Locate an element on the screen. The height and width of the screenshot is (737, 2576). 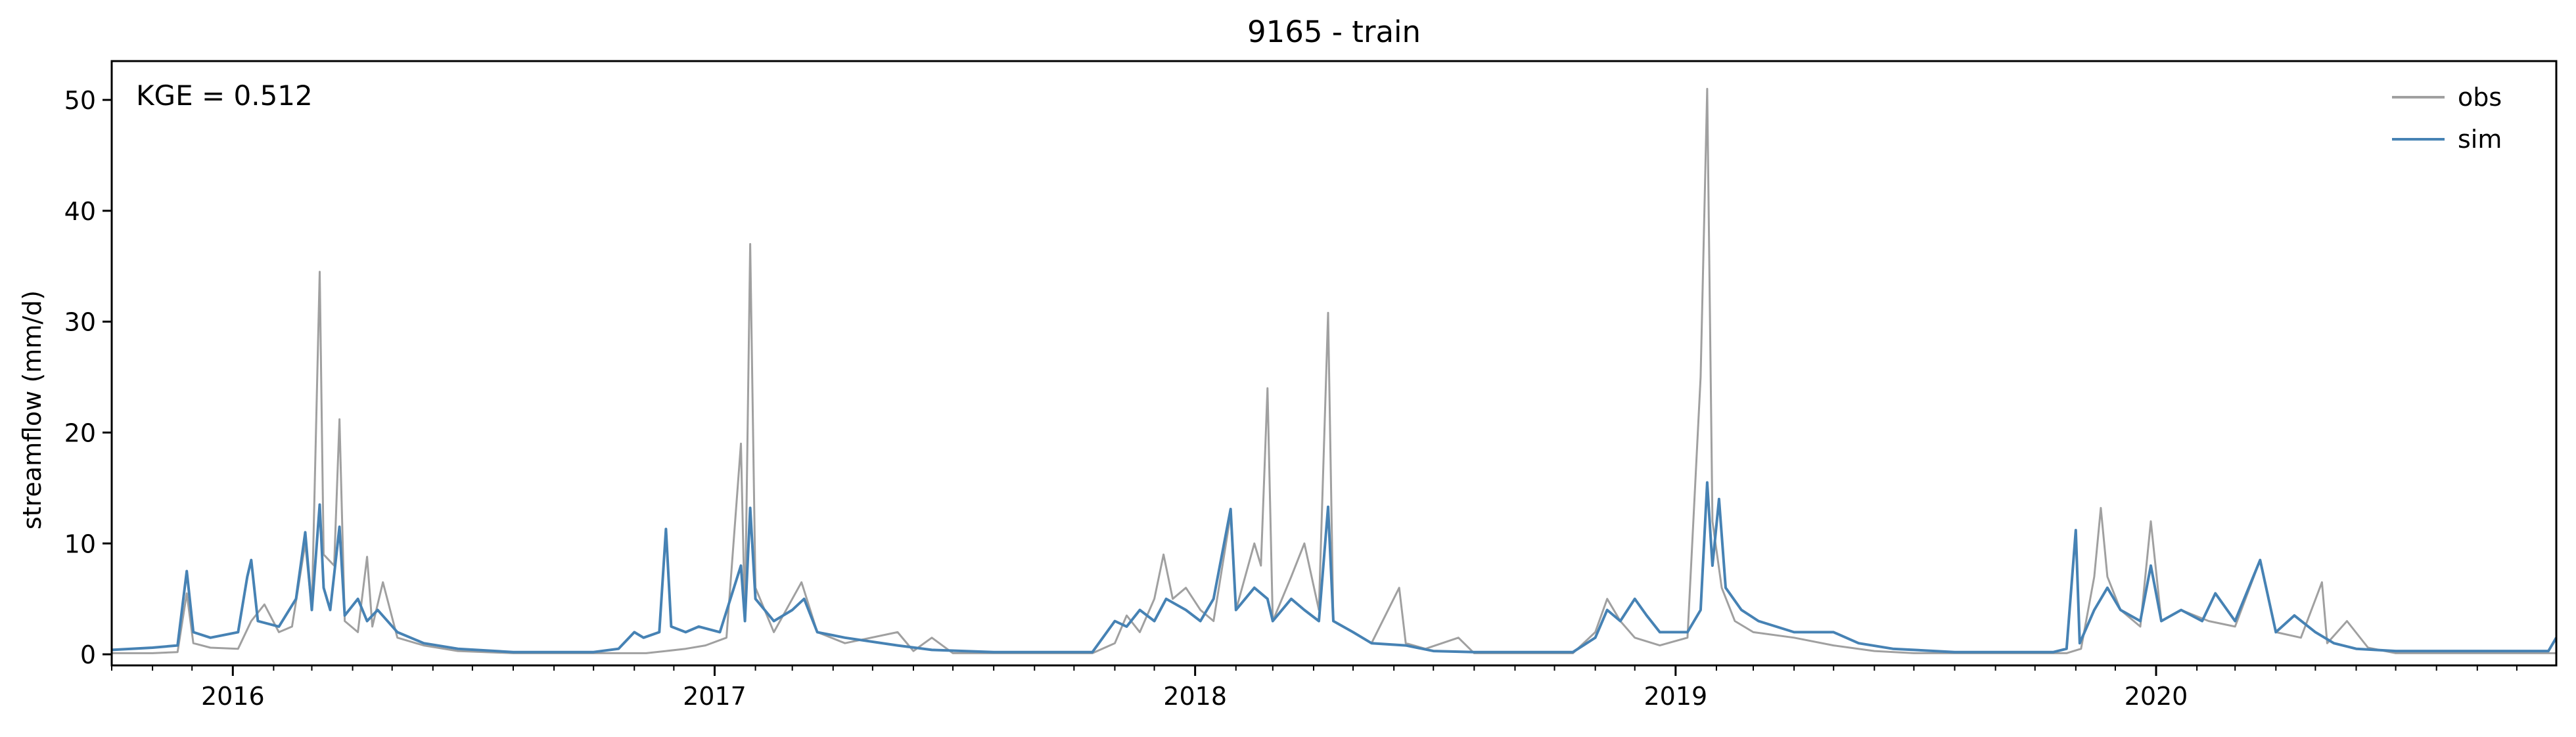
kge-annotation: KGE = 0.512 is located at coordinates (225, 95).